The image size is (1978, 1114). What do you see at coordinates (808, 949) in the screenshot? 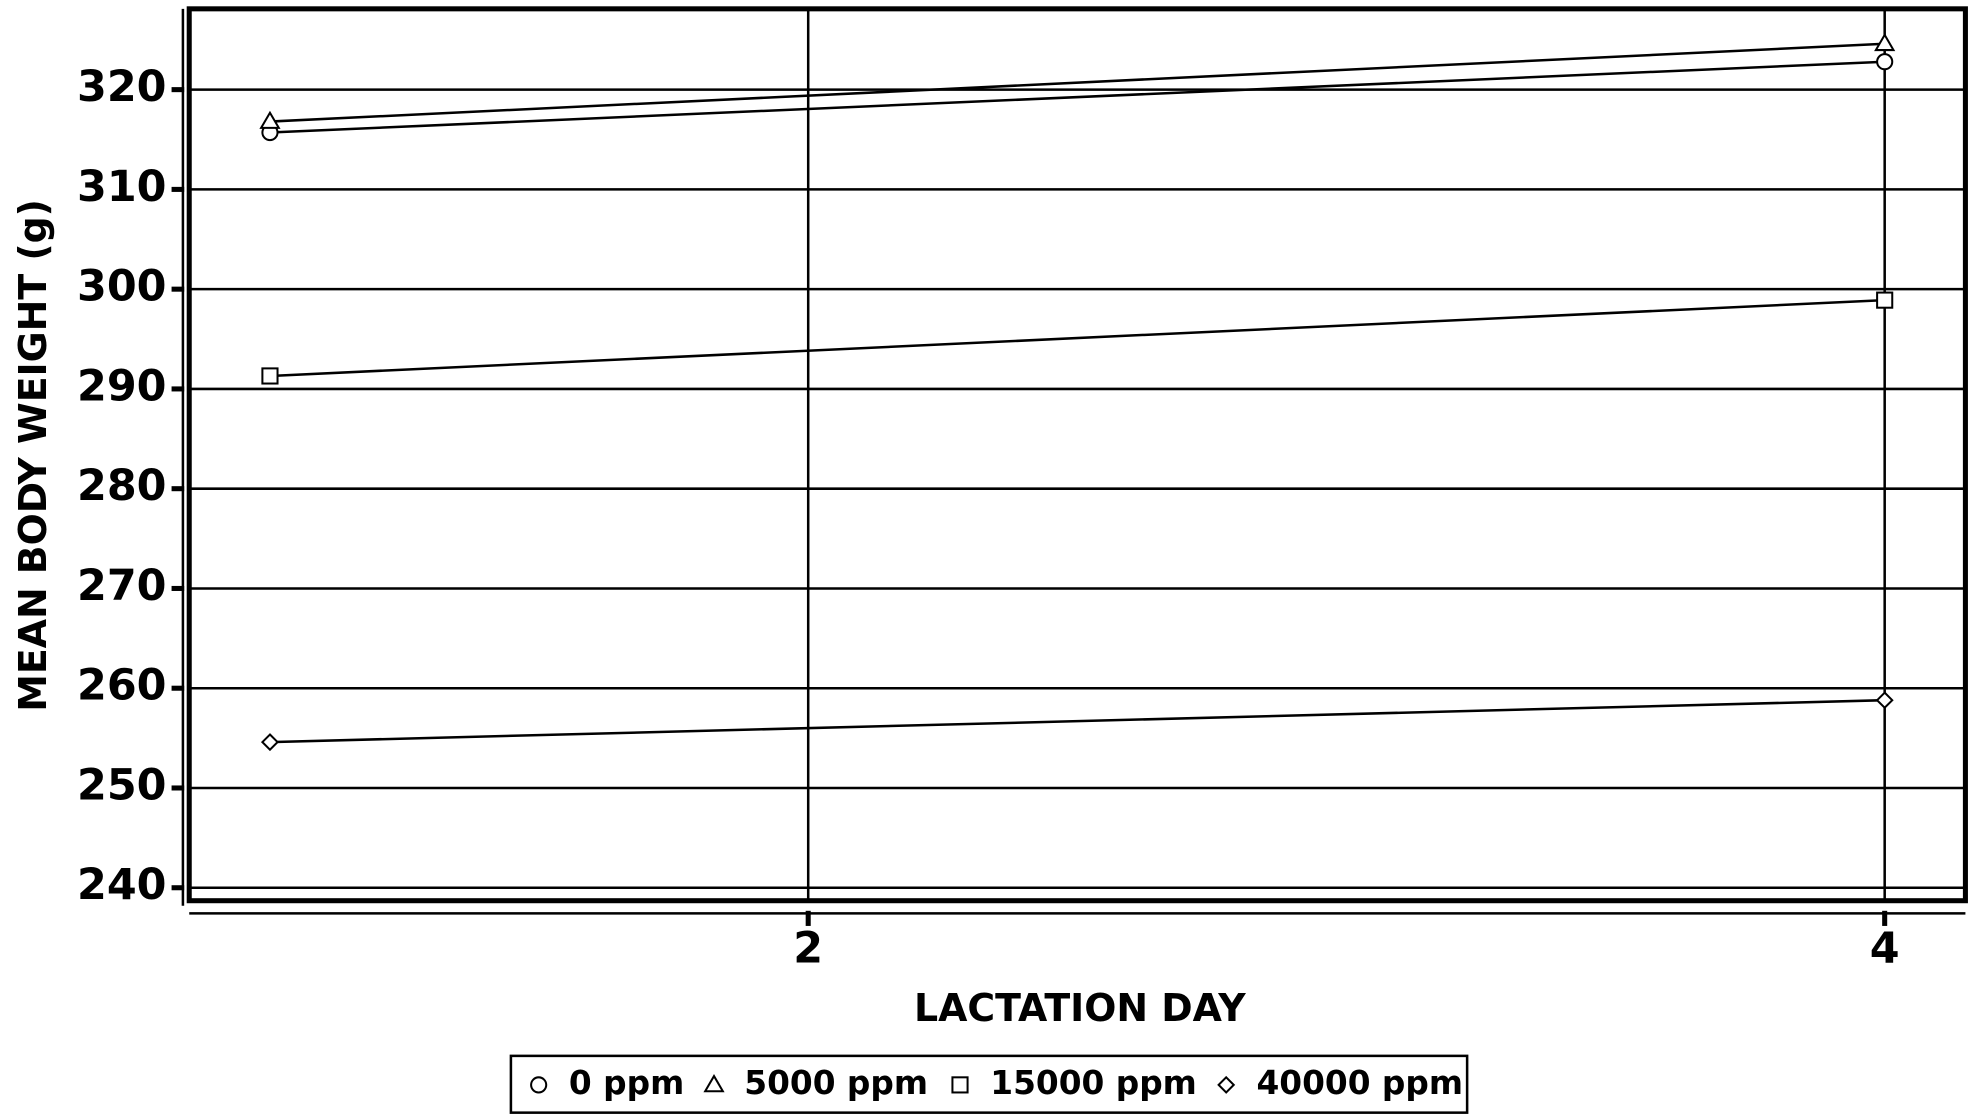
I see `x-tick-label: 2` at bounding box center [808, 949].